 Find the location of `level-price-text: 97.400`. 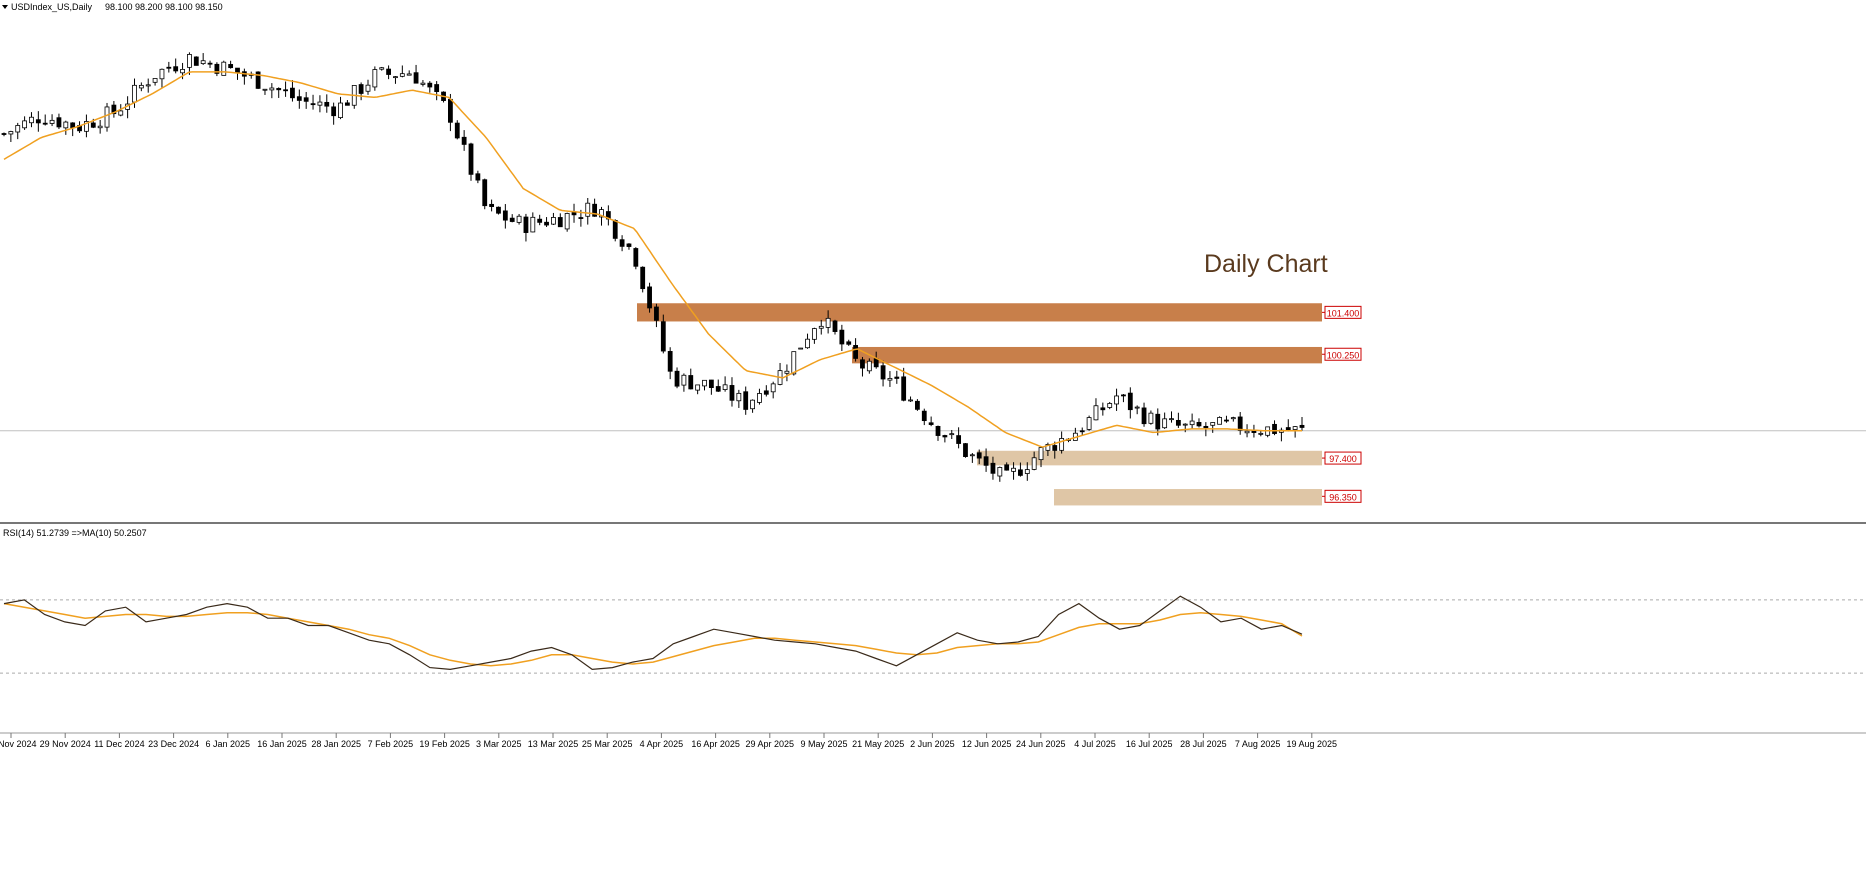

level-price-text: 97.400 is located at coordinates (1343, 459).